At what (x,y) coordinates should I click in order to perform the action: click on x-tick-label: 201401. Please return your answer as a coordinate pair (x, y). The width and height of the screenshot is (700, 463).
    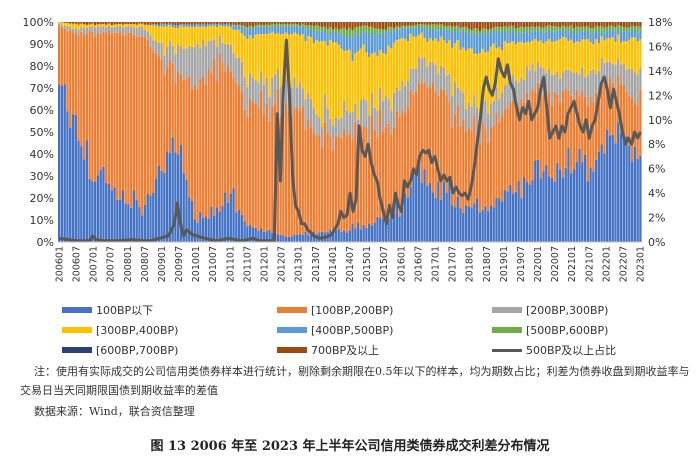
    Looking at the image, I should click on (333, 264).